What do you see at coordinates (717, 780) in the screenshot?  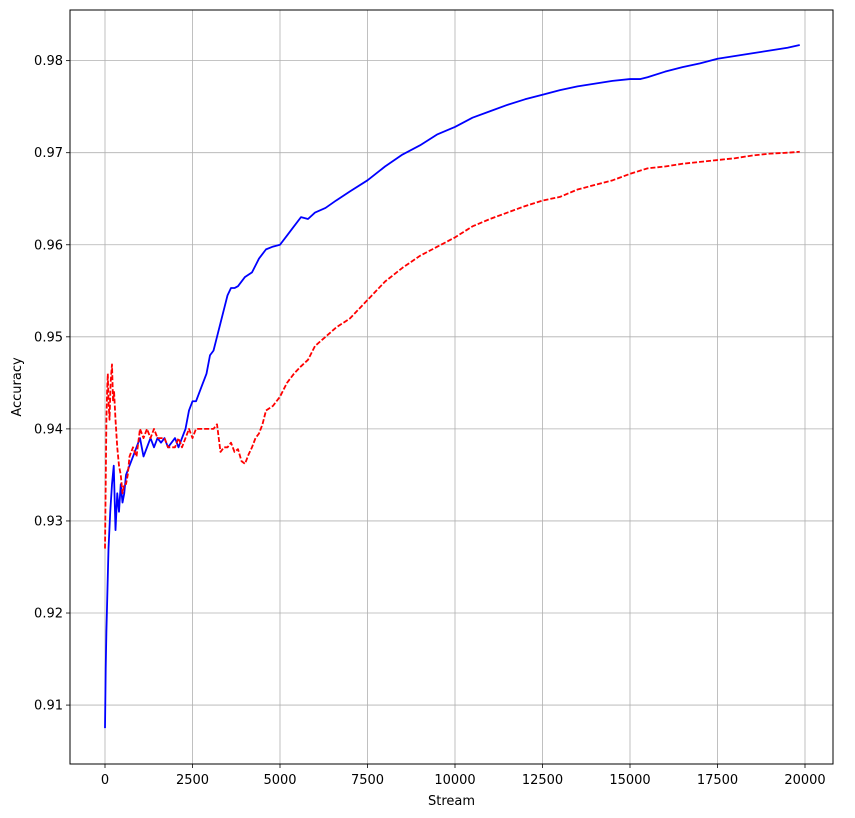 I see `x-tick-label: 17500` at bounding box center [717, 780].